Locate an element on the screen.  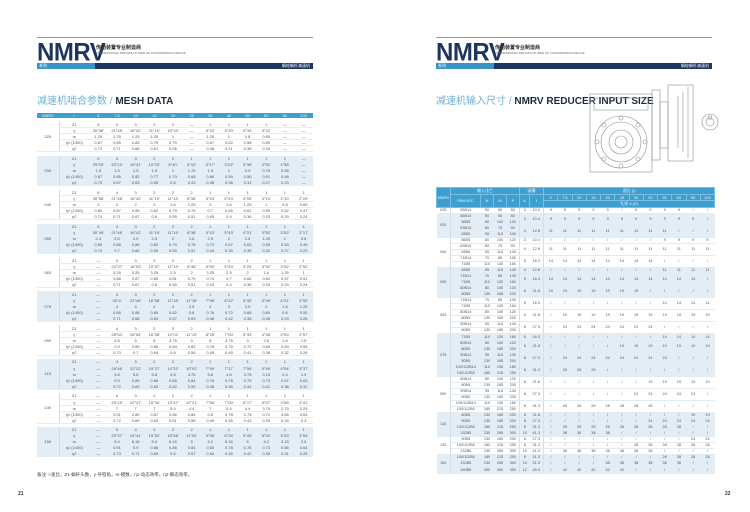
value-cell: 3.25 is located at coordinates (135, 272).